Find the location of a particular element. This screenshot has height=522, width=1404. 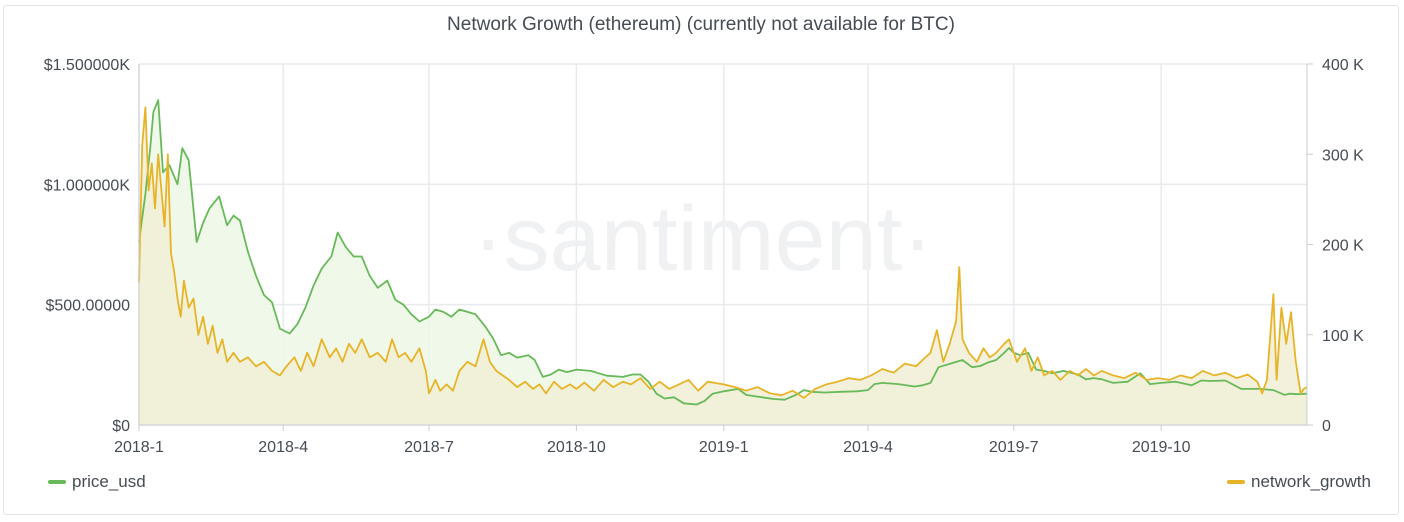

y-left-tick-label: $1.000000K is located at coordinates (87, 185).